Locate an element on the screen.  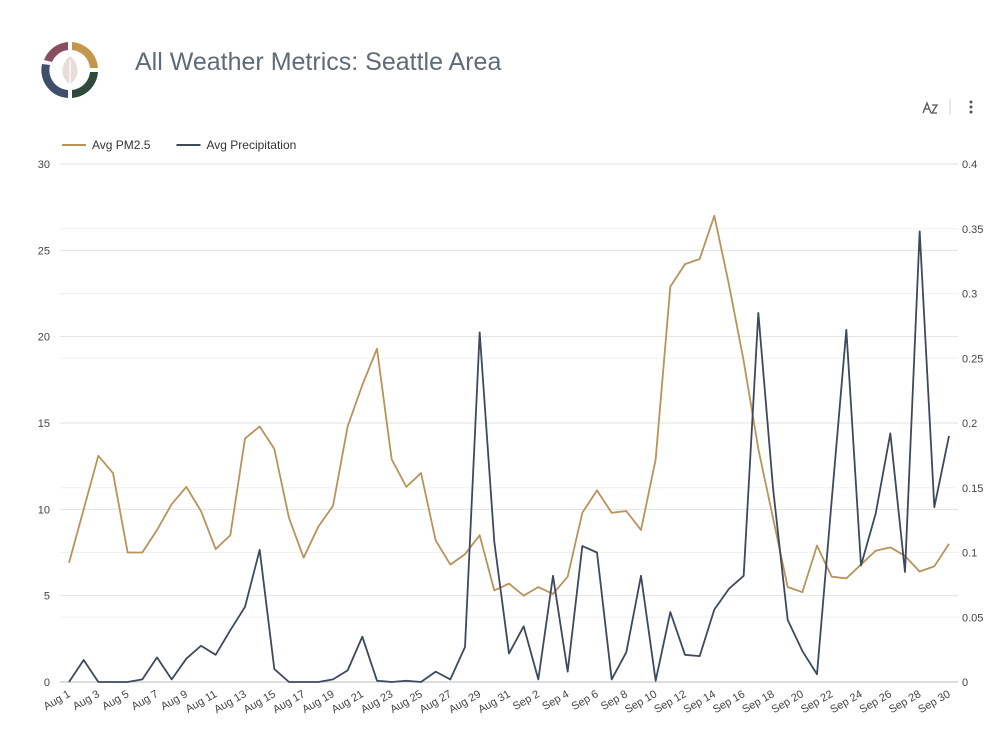
y-tick-label: 15 is located at coordinates (44, 424).